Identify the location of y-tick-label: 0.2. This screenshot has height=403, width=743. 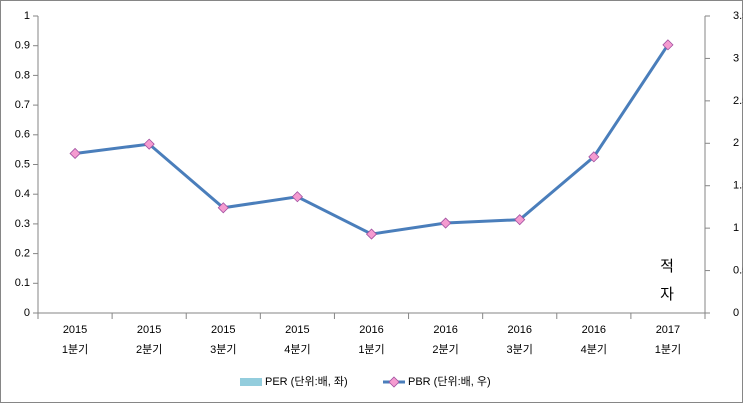
(22, 254).